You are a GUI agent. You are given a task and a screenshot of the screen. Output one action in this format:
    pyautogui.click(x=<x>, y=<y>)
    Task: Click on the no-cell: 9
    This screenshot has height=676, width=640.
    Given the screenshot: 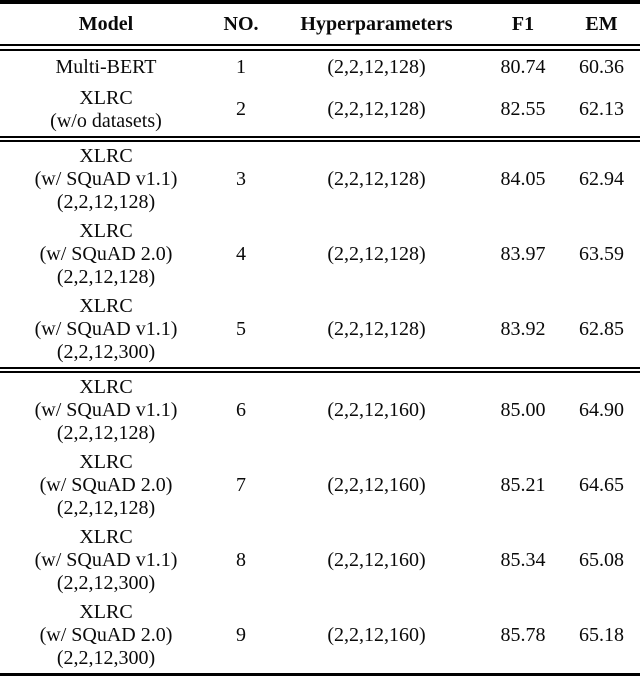 What is the action you would take?
    pyautogui.click(x=241, y=634)
    